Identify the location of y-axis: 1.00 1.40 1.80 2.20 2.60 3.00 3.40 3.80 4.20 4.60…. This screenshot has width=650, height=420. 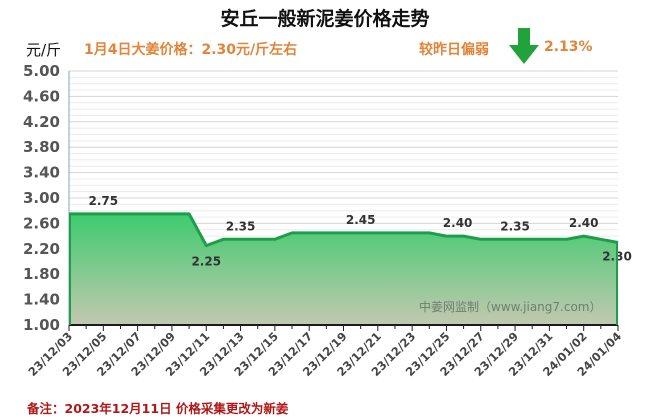
(41, 198).